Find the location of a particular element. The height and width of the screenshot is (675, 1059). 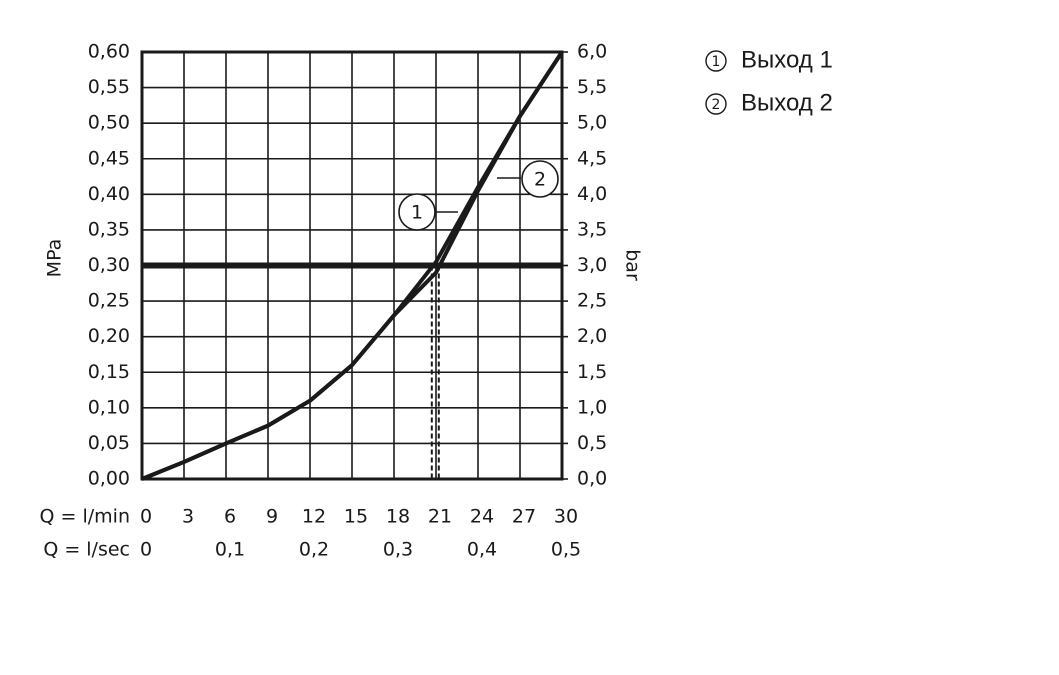

y-tick-label: 0,20 is located at coordinates (109, 336).